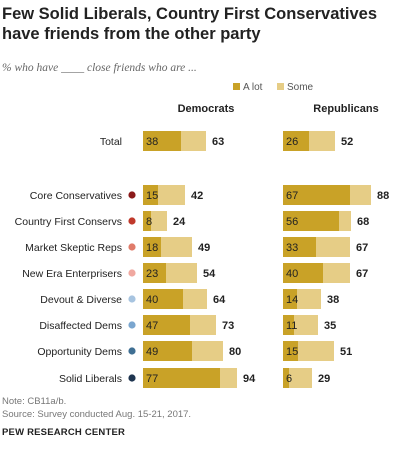 The width and height of the screenshot is (420, 454). What do you see at coordinates (292, 196) in the screenshot?
I see `value-label-a-lot: 67` at bounding box center [292, 196].